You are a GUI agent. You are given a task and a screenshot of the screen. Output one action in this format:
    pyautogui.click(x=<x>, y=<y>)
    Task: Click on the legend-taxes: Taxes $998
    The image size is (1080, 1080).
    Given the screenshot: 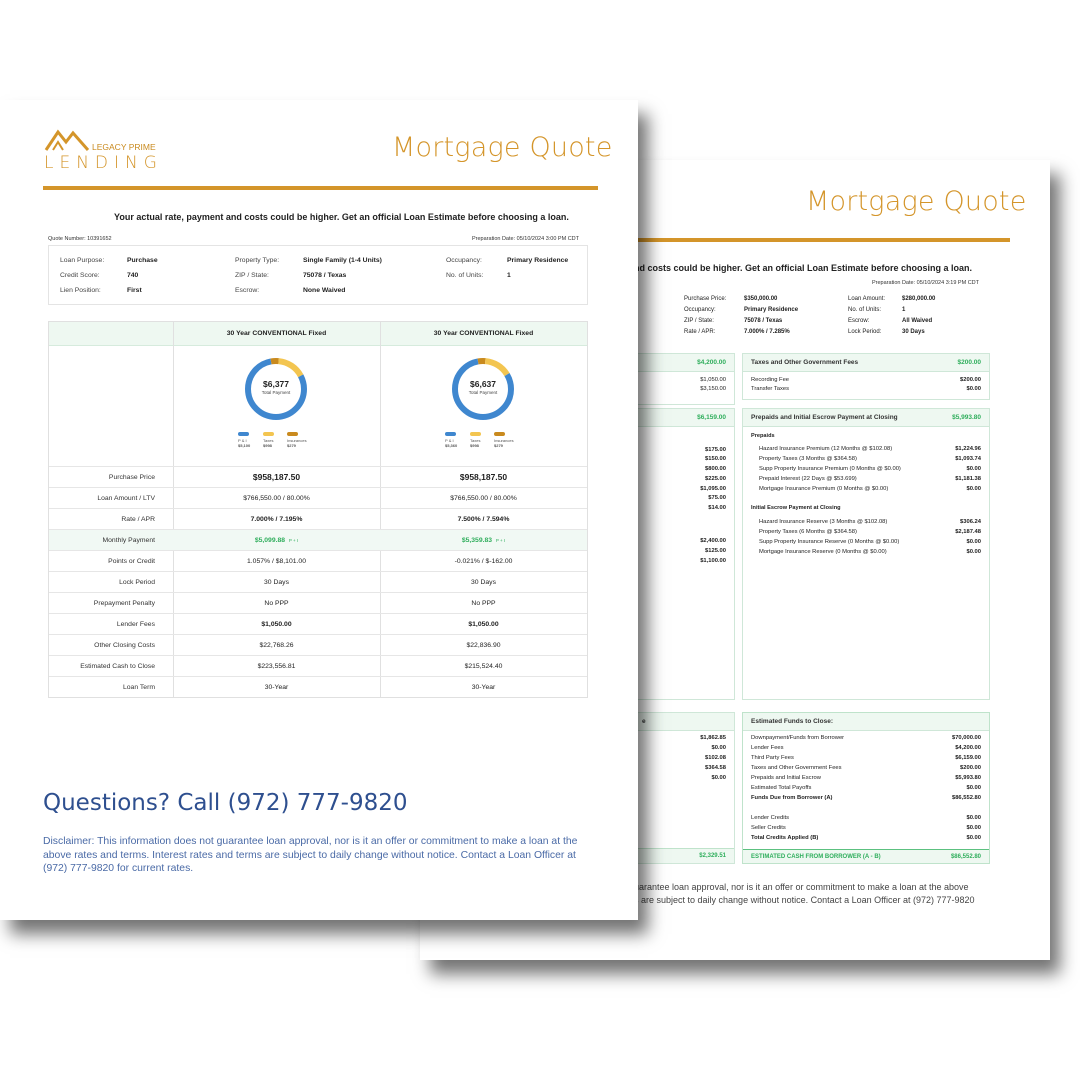 What is the action you would take?
    pyautogui.click(x=475, y=440)
    